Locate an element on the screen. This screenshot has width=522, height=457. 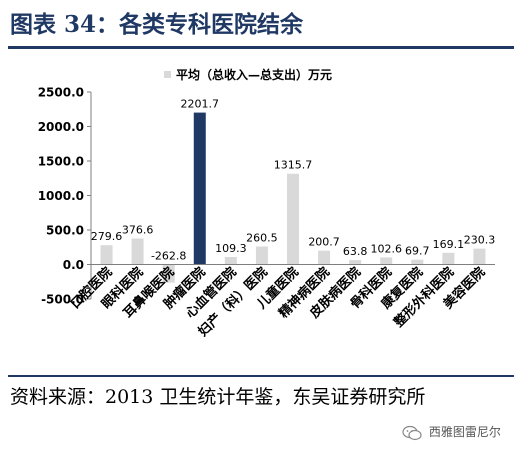
y-tick-label: 2000.0 is located at coordinates (61, 127).